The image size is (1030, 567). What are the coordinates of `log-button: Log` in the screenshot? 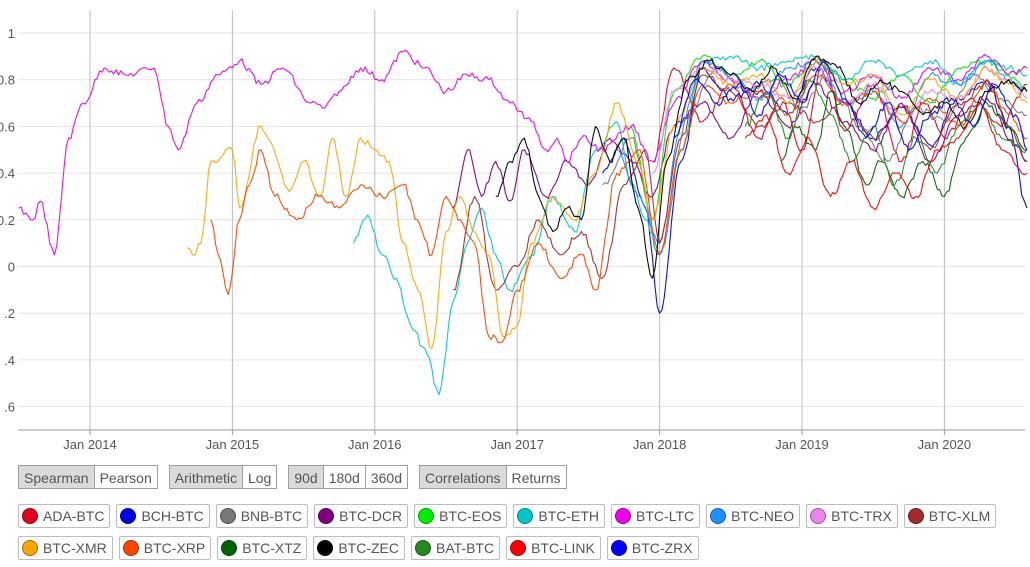 It's located at (260, 477).